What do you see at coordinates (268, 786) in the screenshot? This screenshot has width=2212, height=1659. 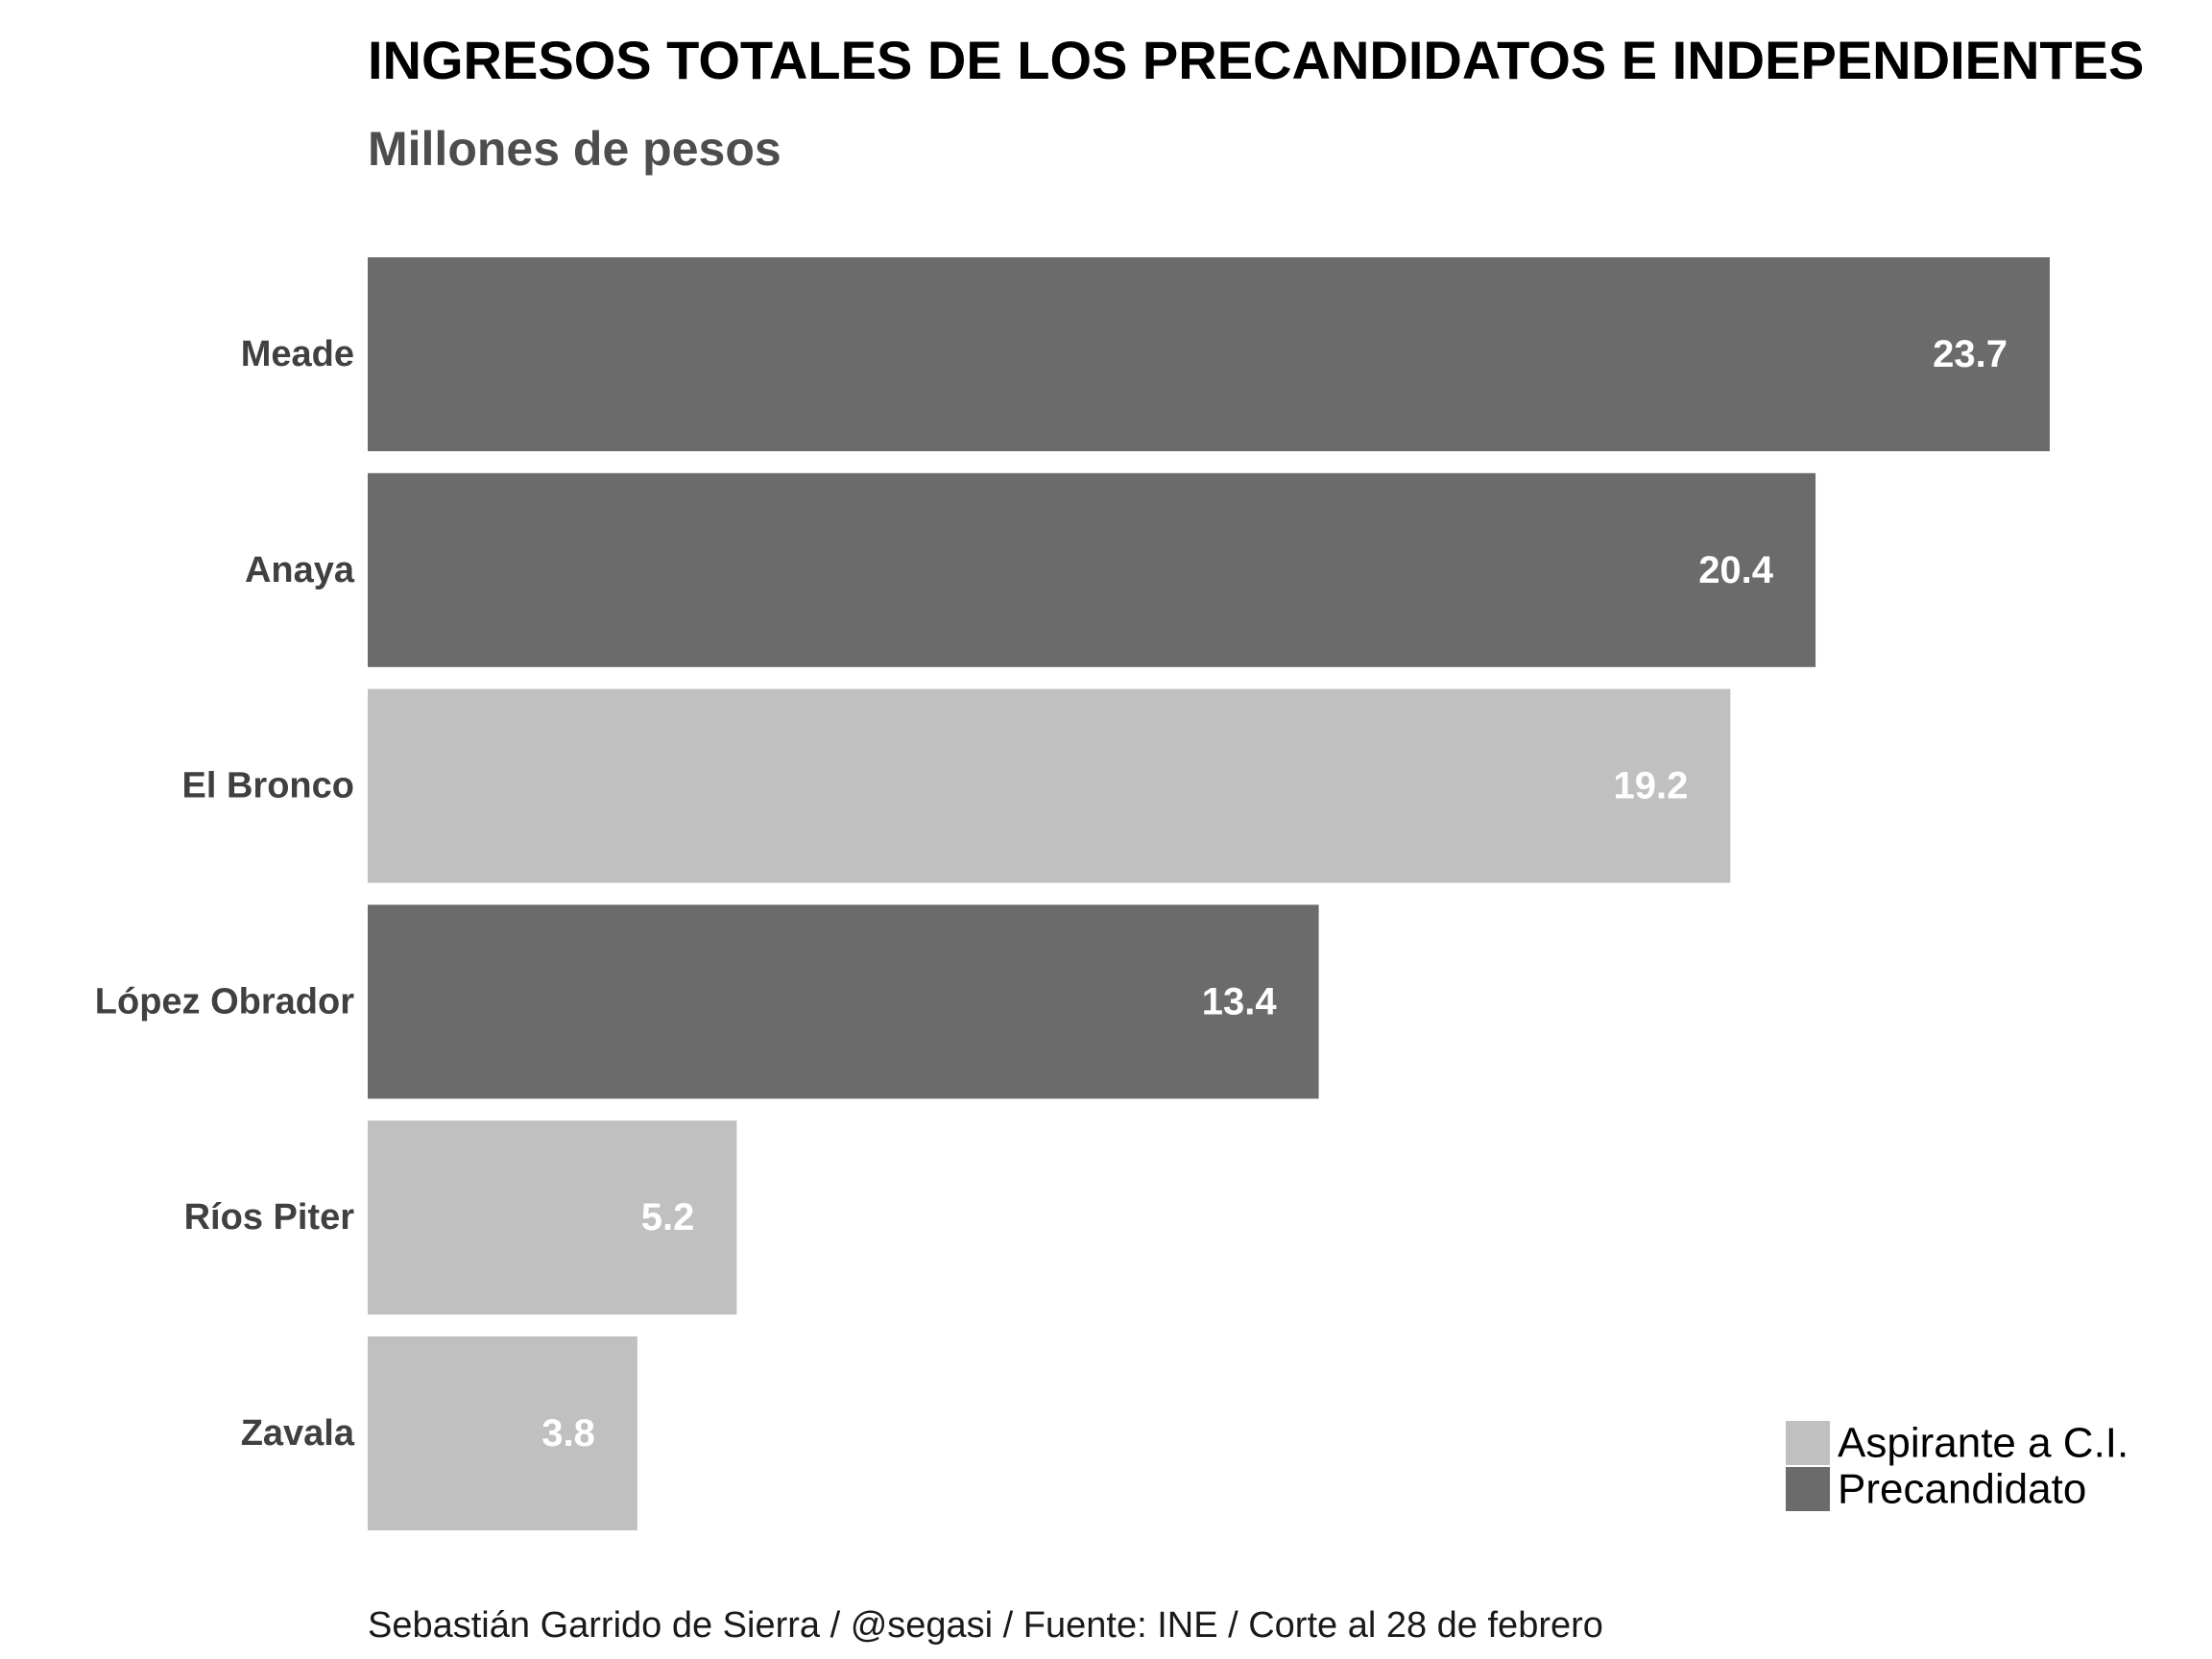 I see `category-label: El Bronco` at bounding box center [268, 786].